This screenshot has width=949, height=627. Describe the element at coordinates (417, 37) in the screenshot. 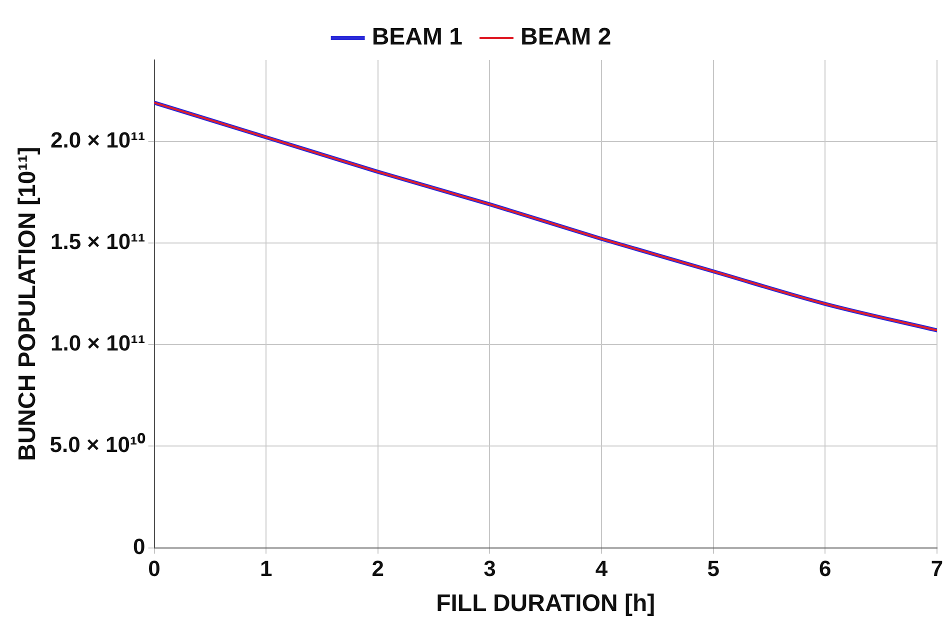

I see `legend-label: BEAM 1` at that location.